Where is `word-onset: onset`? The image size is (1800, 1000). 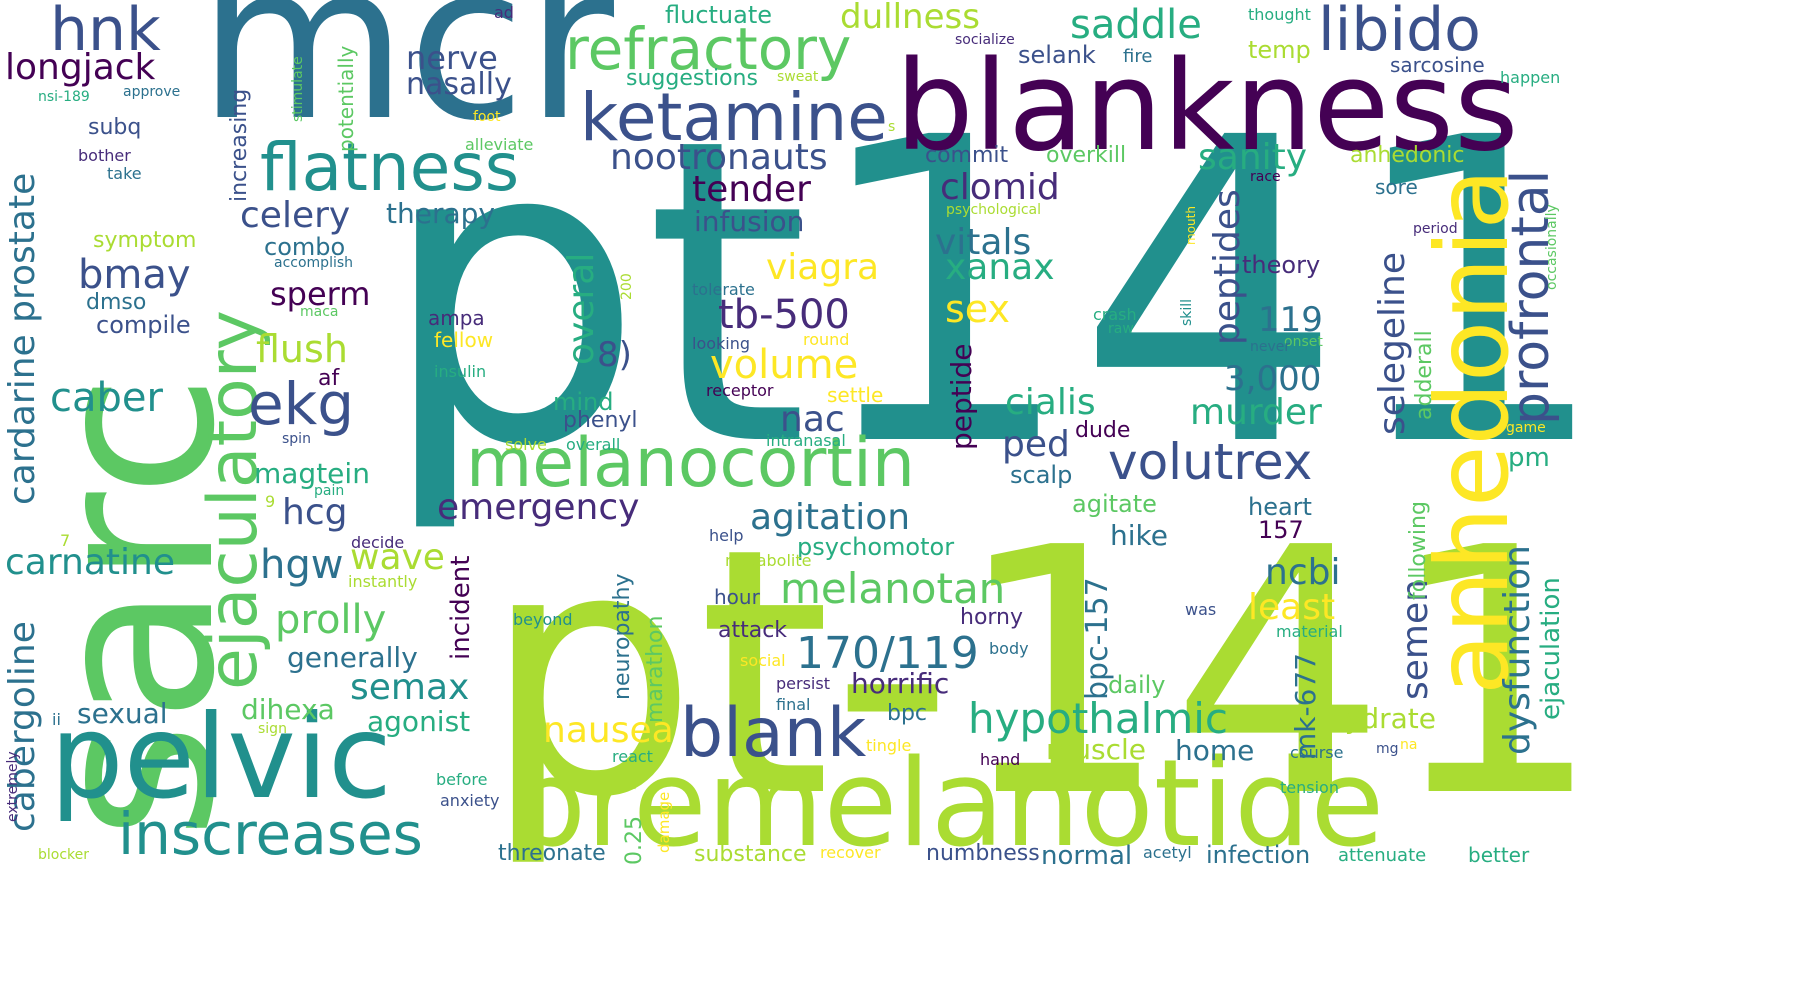
word-onset: onset is located at coordinates (1303, 342).